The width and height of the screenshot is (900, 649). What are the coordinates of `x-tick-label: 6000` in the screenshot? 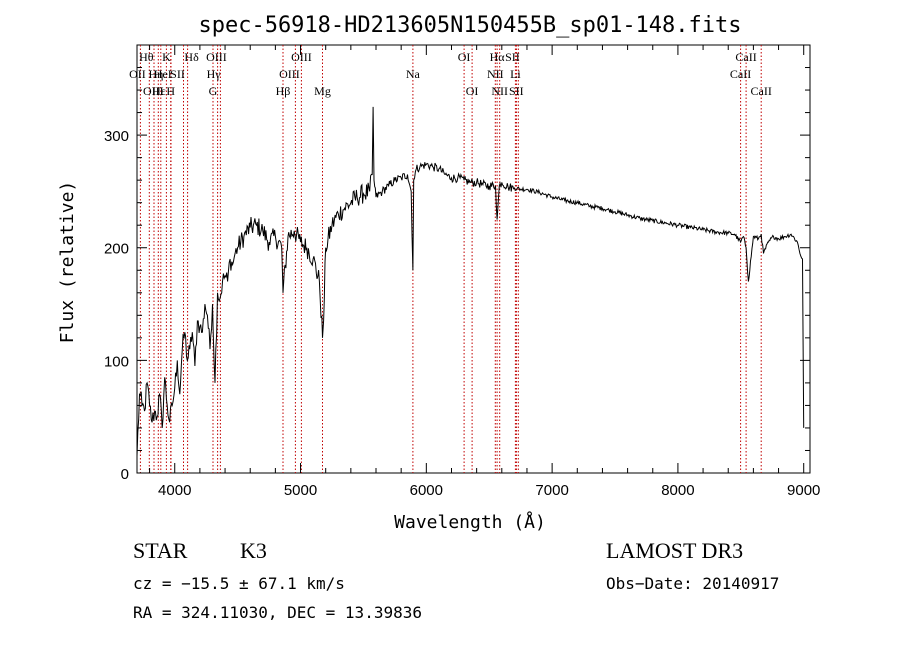 It's located at (426, 490).